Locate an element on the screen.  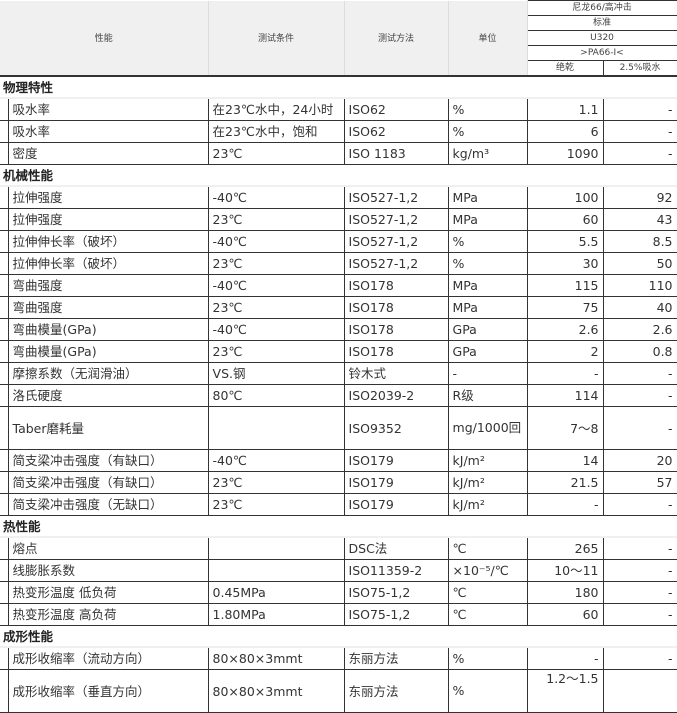
header-material: 尼龙66/高冲击 is located at coordinates (601, 8).